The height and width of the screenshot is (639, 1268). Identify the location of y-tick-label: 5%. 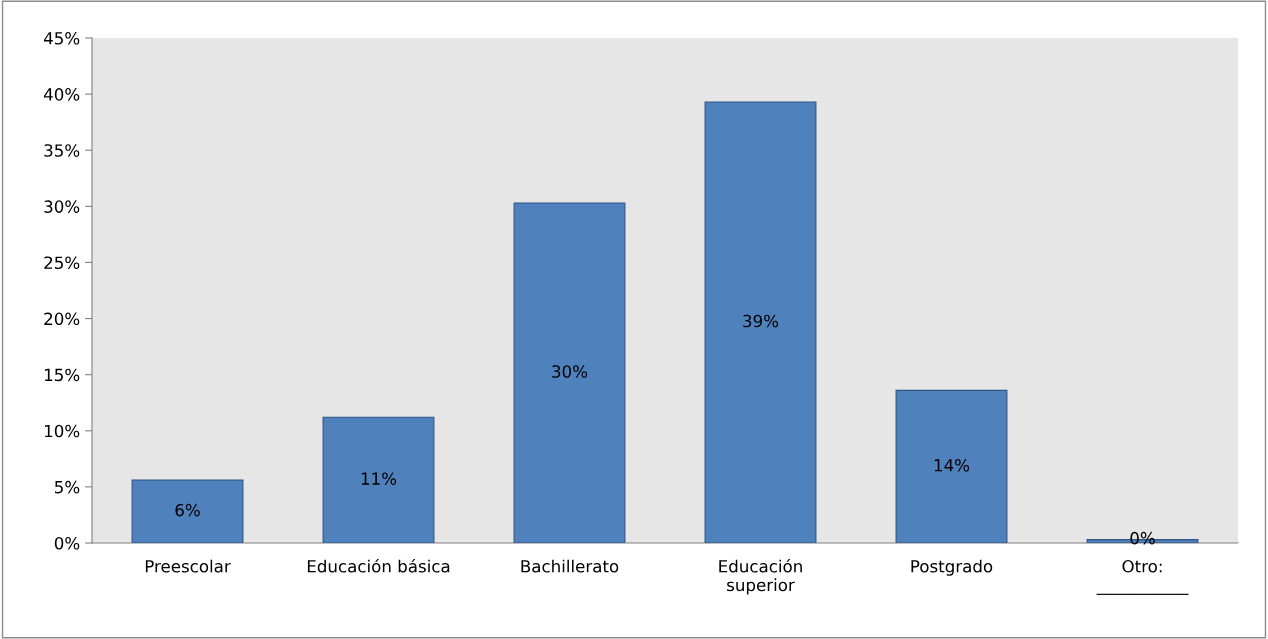
(67, 487).